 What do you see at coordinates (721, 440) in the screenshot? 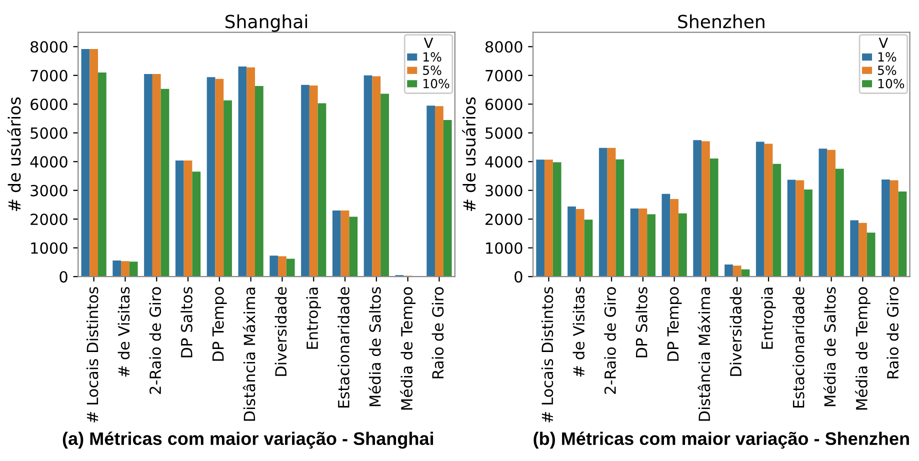
I see `text: (b) Métricas com maior variação - Shenzhen` at bounding box center [721, 440].